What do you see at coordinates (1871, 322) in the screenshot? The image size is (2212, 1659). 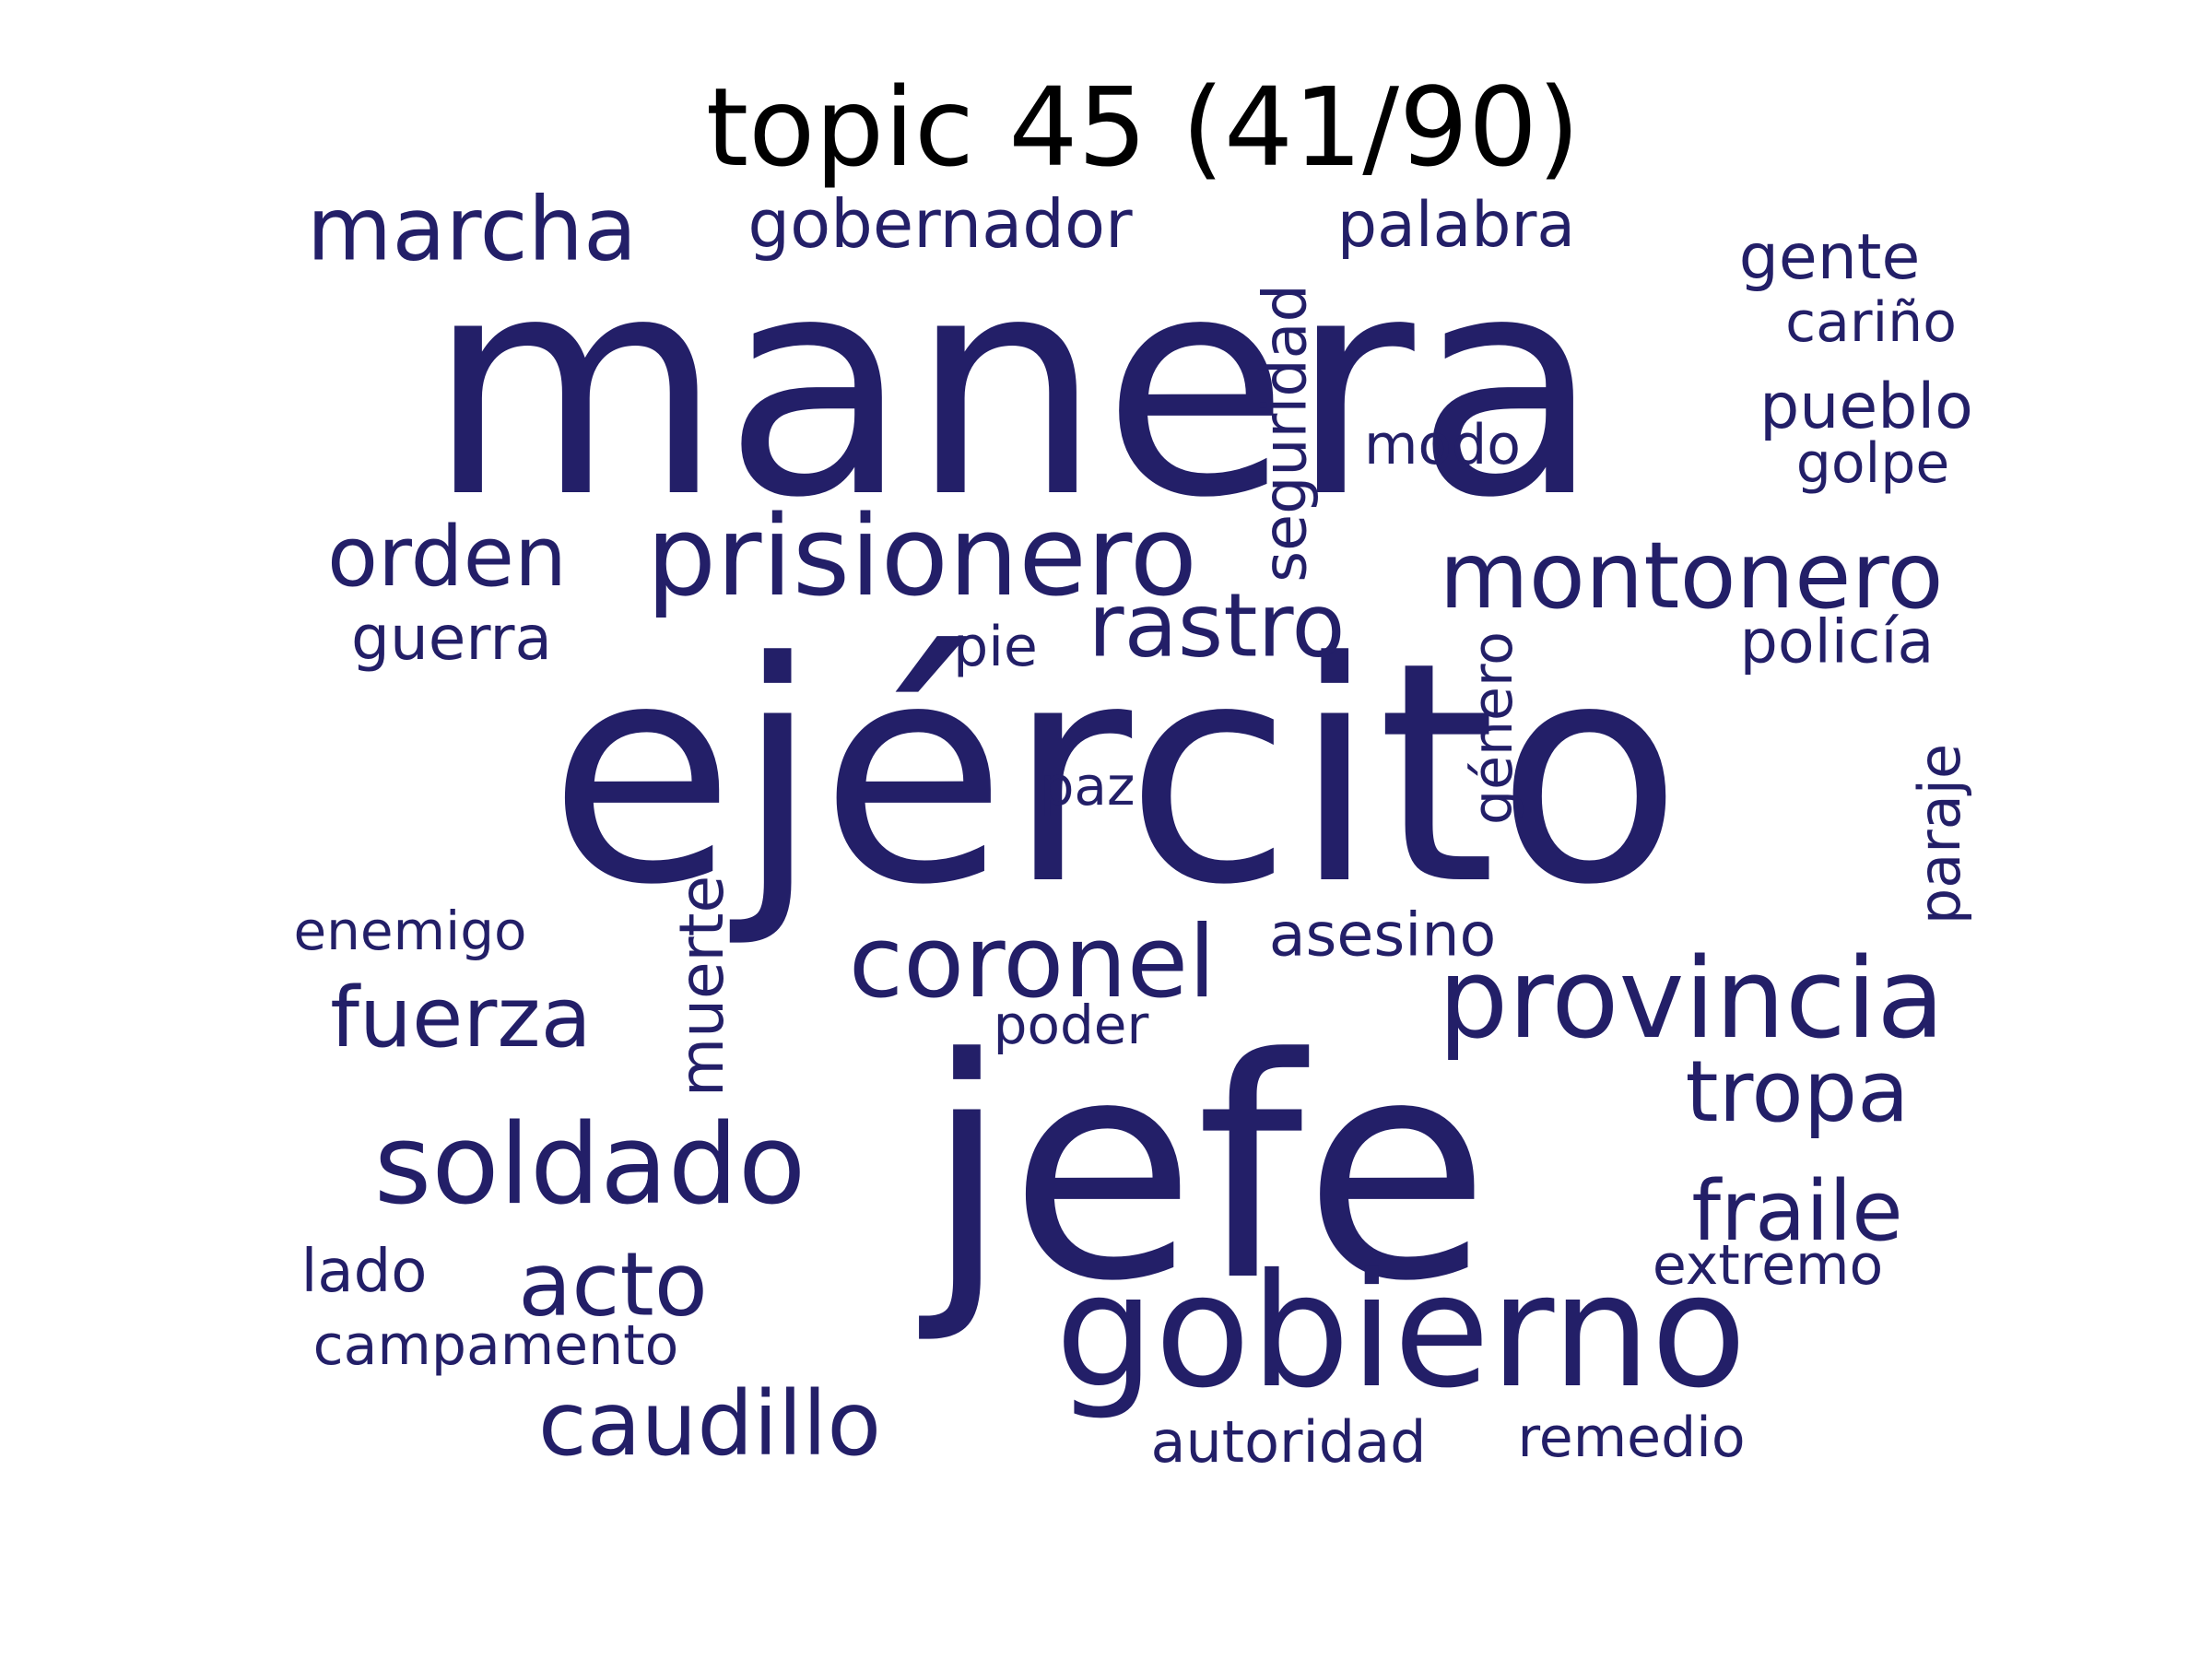 I see `word-29: cariño` at bounding box center [1871, 322].